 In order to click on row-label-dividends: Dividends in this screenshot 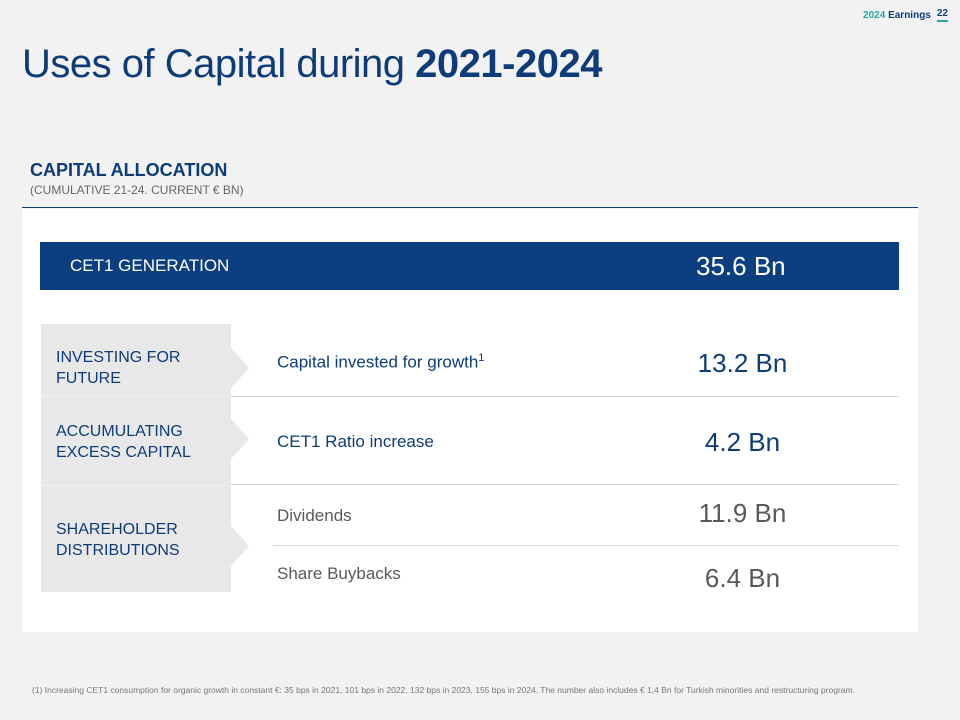, I will do `click(314, 515)`.